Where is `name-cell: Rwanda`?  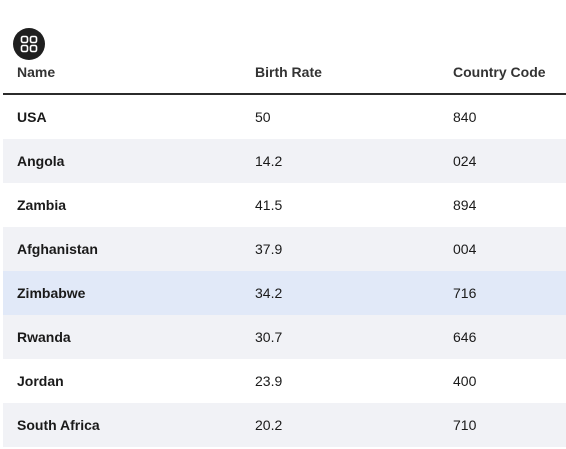 name-cell: Rwanda is located at coordinates (44, 337).